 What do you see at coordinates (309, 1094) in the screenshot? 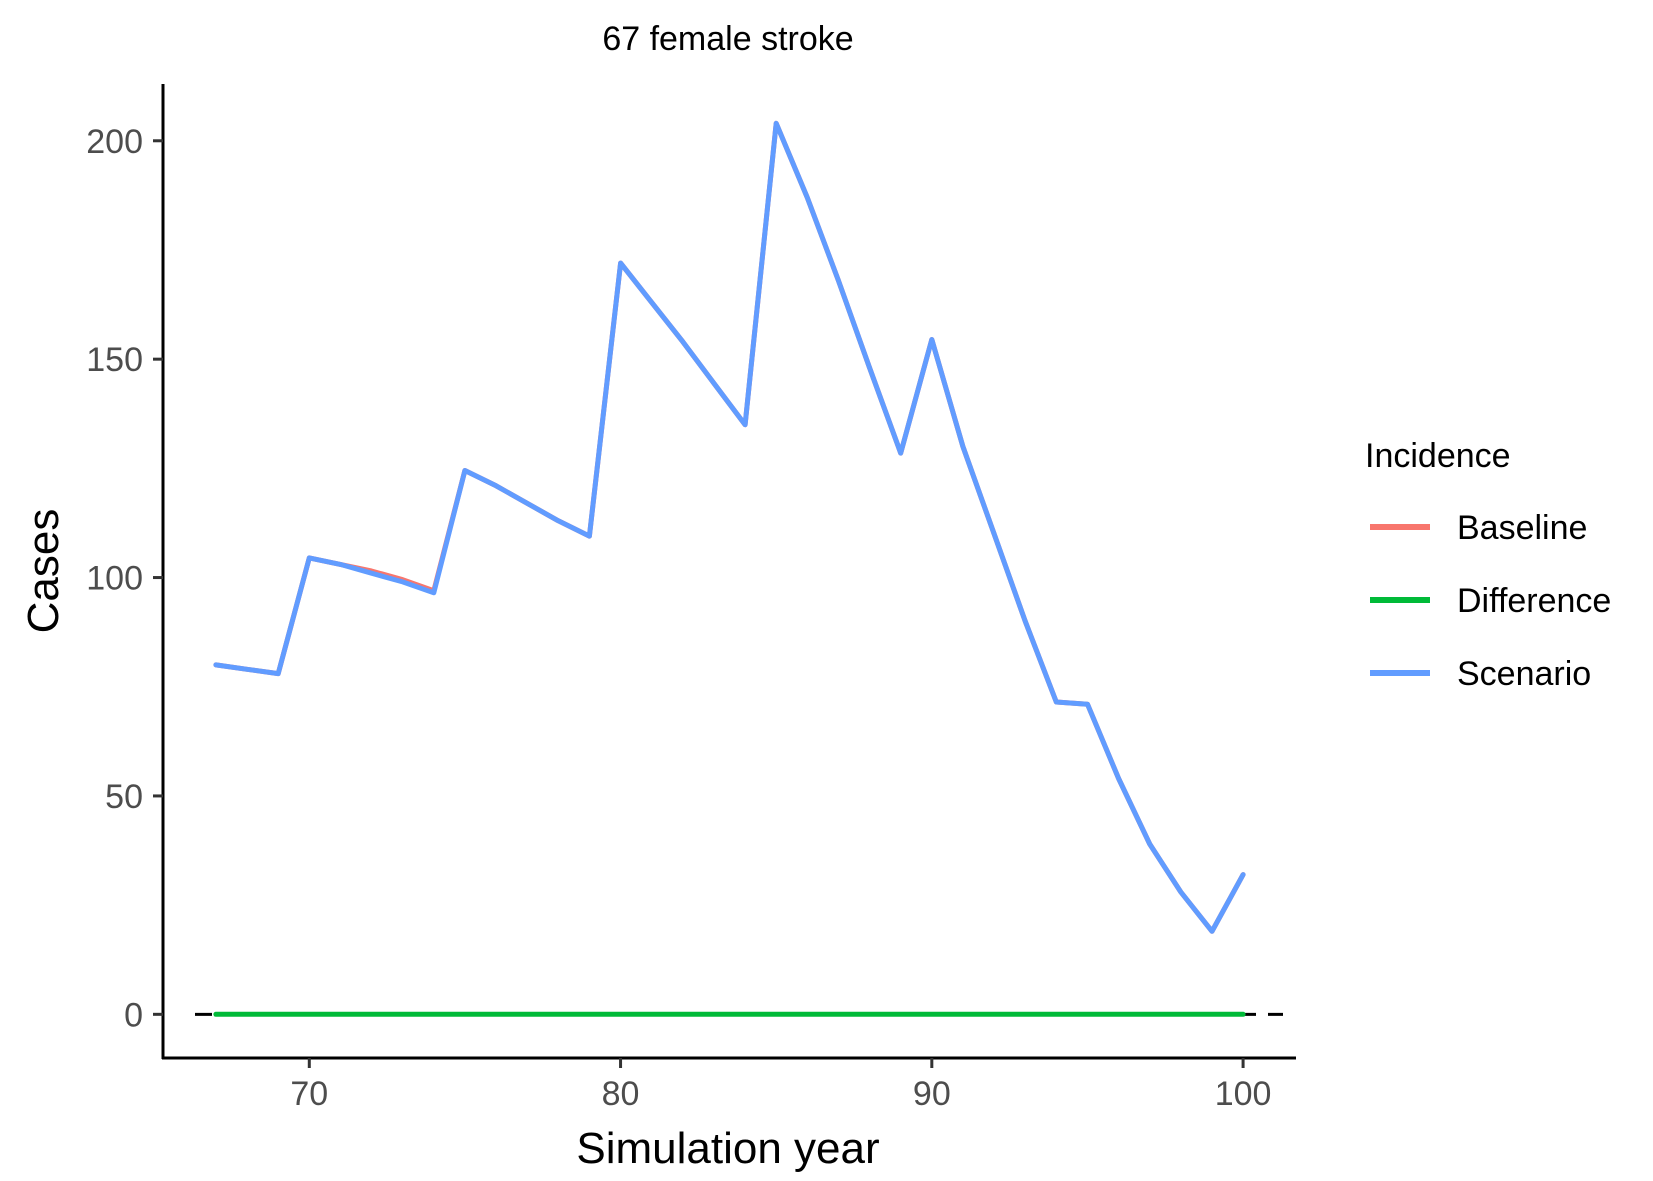
I see `x-tick-label: 70` at bounding box center [309, 1094].